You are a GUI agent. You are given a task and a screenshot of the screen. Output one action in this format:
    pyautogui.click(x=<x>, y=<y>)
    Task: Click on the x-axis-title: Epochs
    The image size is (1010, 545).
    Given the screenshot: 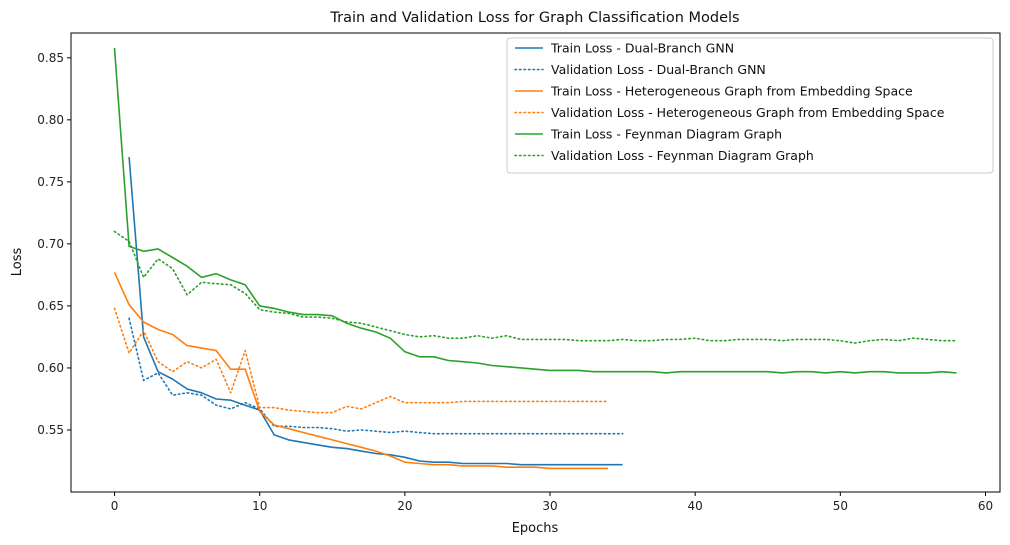 What is the action you would take?
    pyautogui.click(x=535, y=528)
    